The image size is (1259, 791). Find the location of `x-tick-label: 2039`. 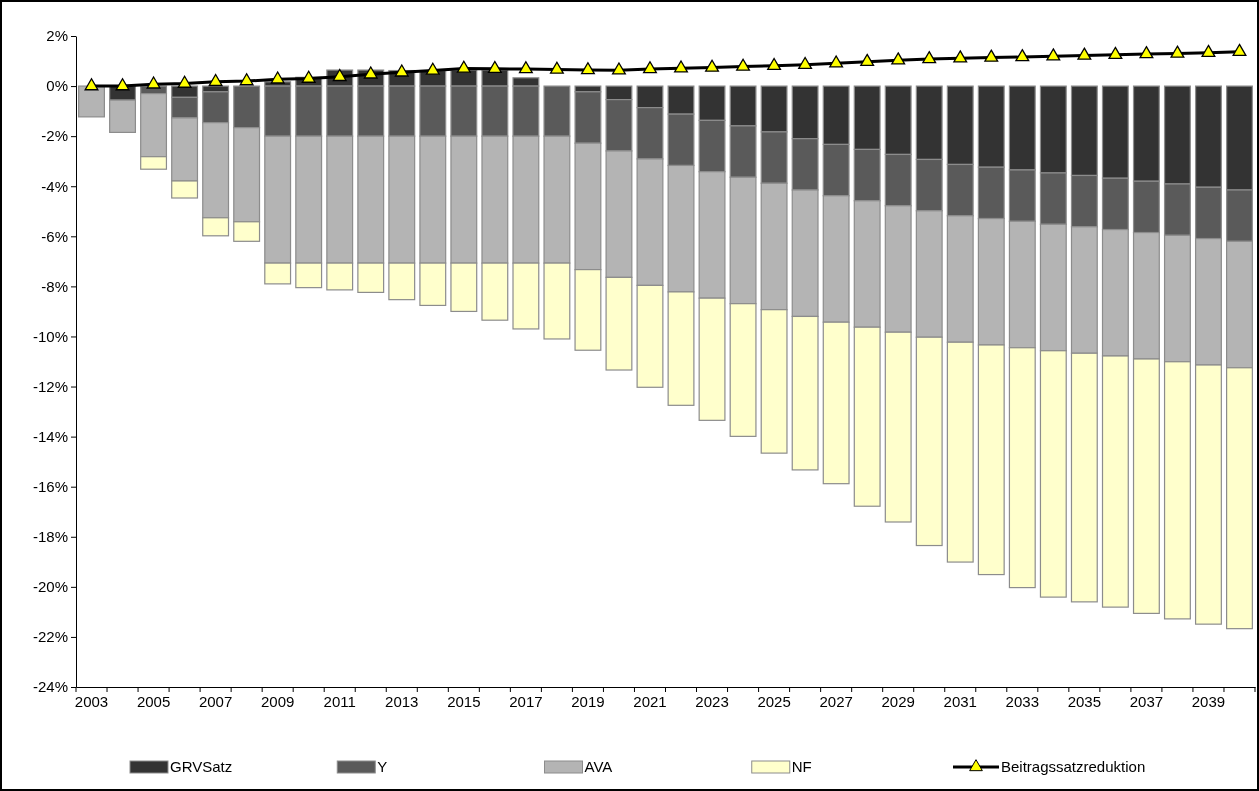

x-tick-label: 2039 is located at coordinates (1208, 701).